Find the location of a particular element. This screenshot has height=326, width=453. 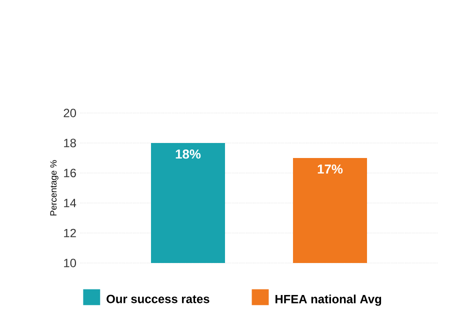

y-tick-label: 12 is located at coordinates (70, 233).